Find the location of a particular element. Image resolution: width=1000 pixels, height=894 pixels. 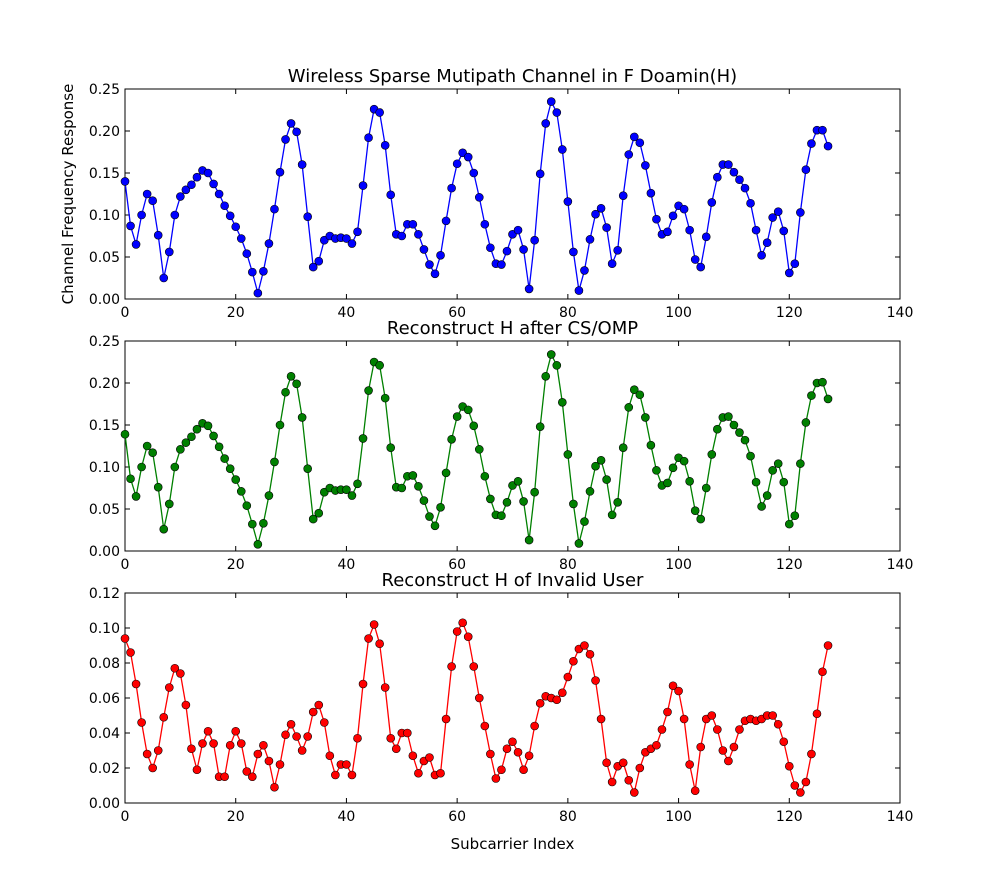

y-tick-label: 0.06 is located at coordinates (104, 699).